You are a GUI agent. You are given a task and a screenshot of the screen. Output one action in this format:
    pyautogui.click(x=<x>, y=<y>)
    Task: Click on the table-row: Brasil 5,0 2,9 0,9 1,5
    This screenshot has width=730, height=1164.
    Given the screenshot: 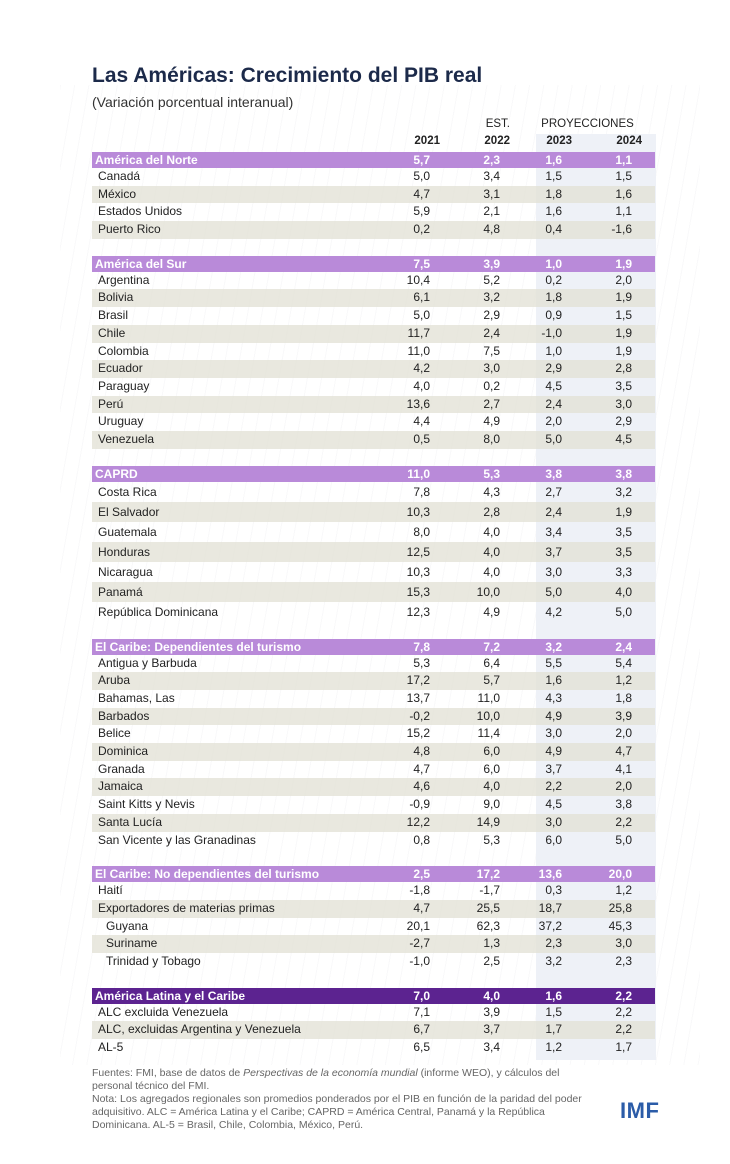 What is the action you would take?
    pyautogui.click(x=373, y=316)
    